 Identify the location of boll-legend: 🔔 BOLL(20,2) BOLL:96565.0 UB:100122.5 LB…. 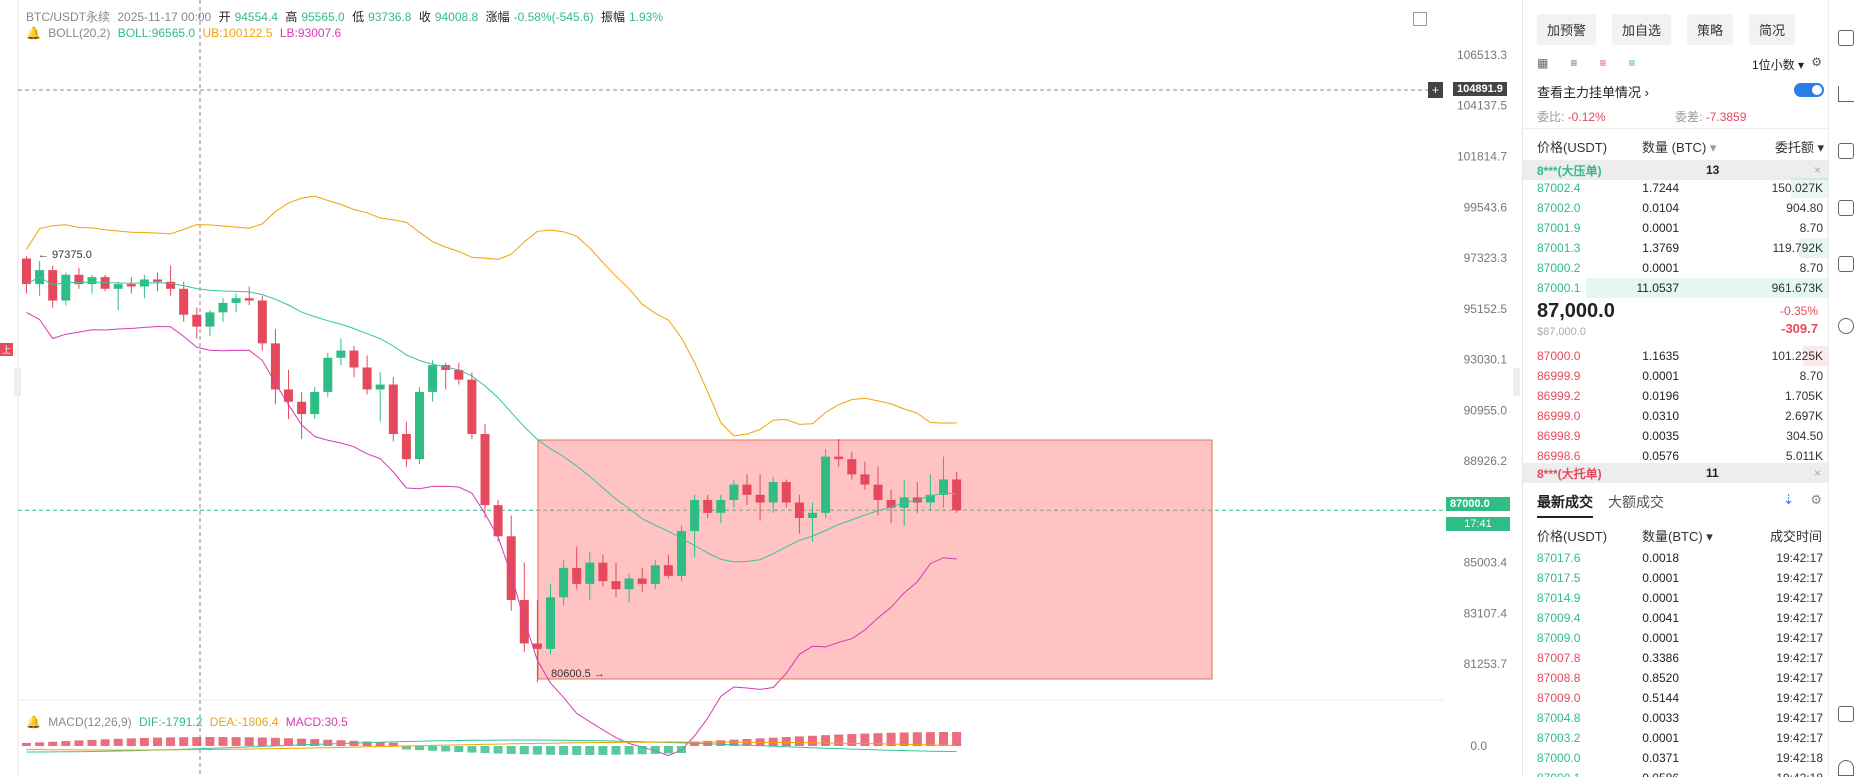
(185, 33).